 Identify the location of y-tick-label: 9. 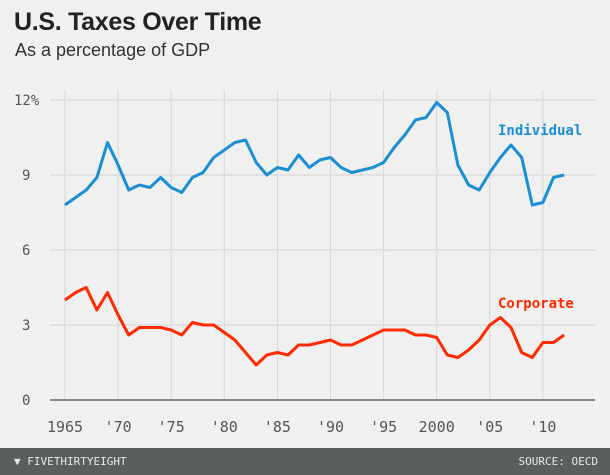
(26, 176).